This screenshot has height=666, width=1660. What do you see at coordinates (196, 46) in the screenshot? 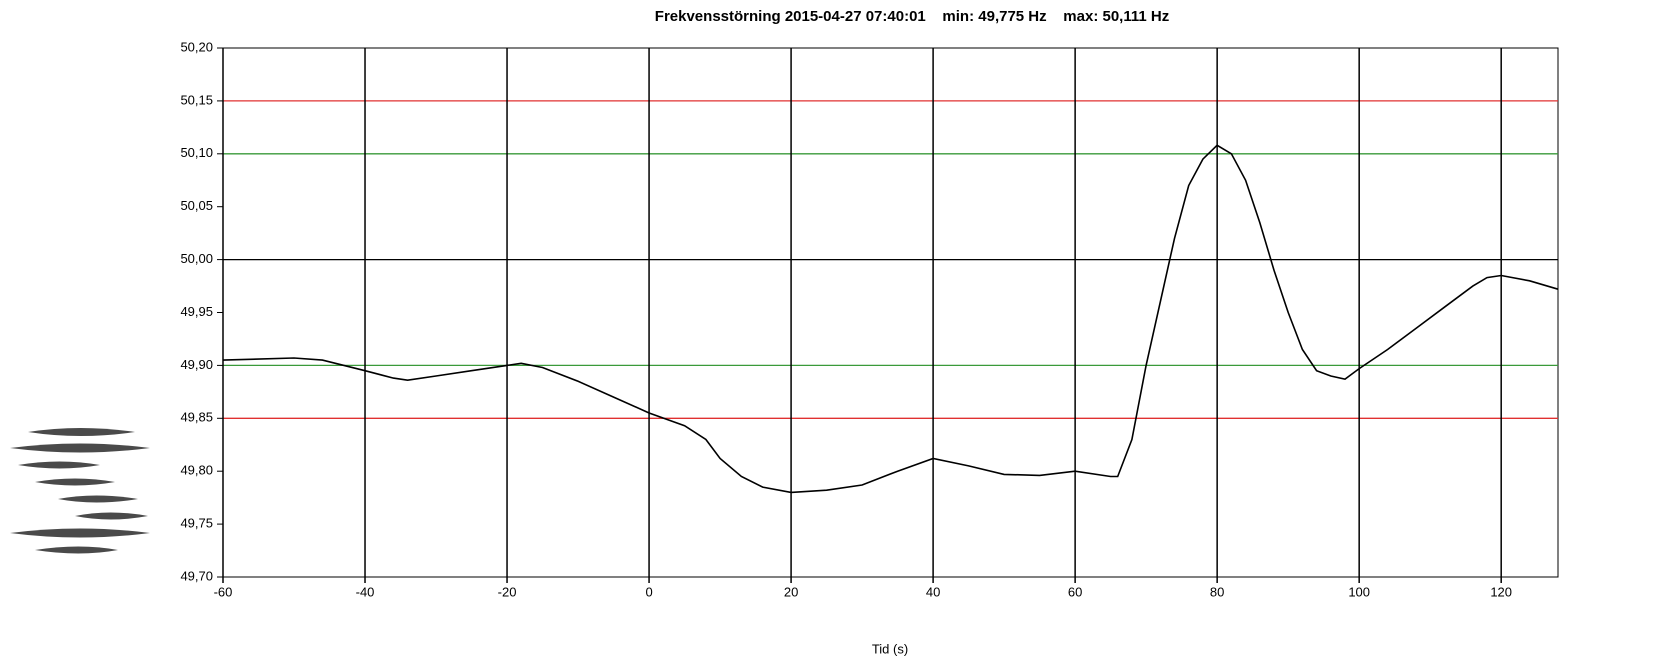
I see `y-tick-label: 50,20` at bounding box center [196, 46].